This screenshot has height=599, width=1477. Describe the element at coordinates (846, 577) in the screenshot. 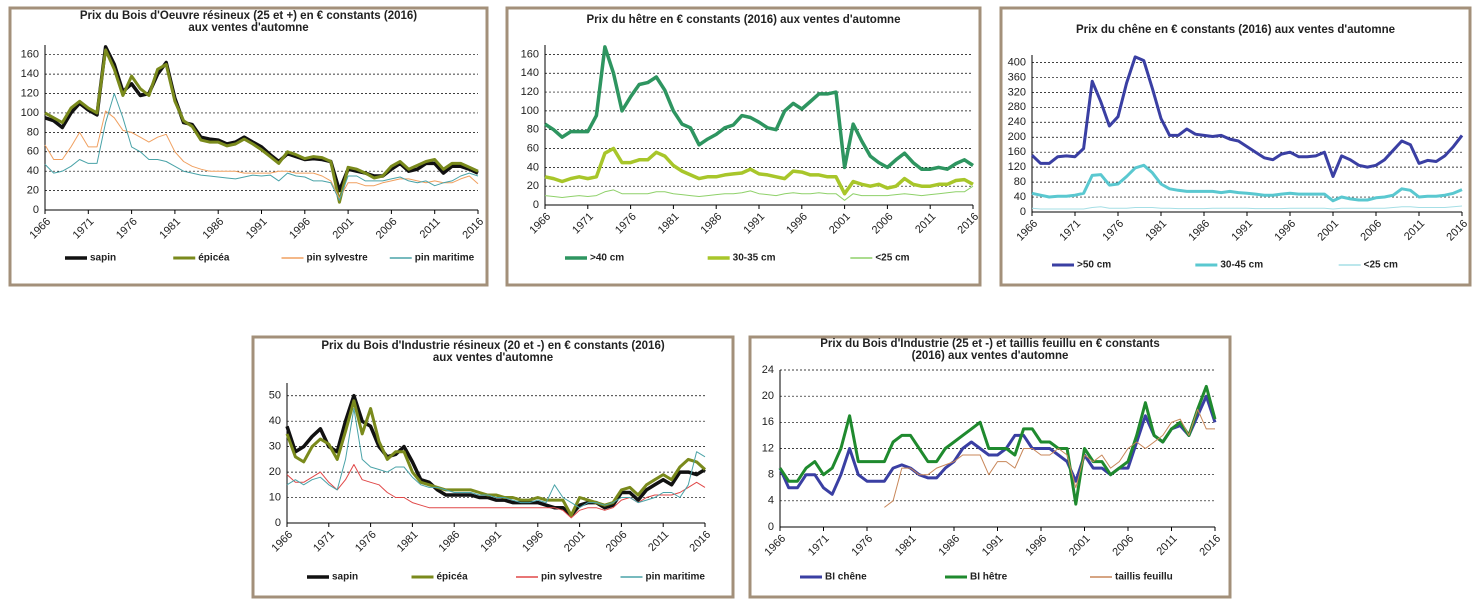

I see `legend-label: BI chêne` at that location.